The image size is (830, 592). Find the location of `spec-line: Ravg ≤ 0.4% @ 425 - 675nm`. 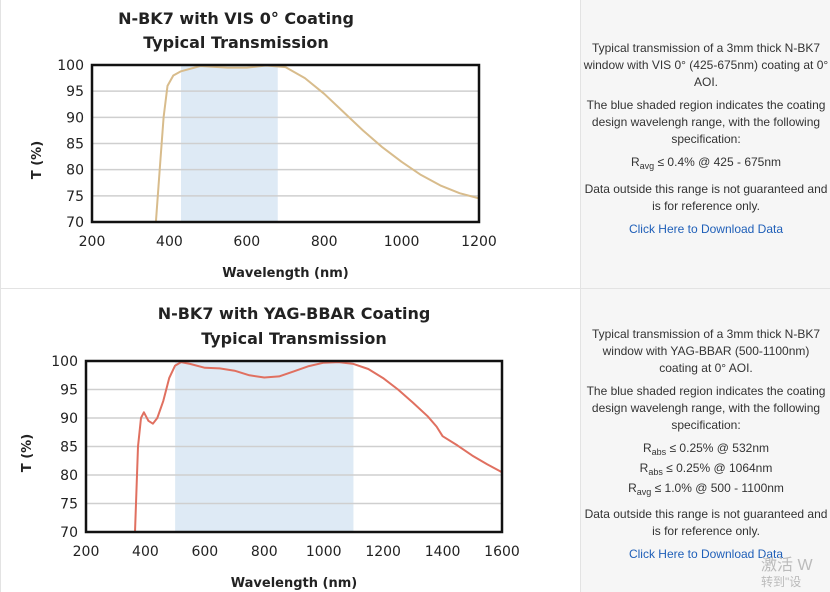

spec-line: Ravg ≤ 0.4% @ 425 - 675nm is located at coordinates (706, 163).